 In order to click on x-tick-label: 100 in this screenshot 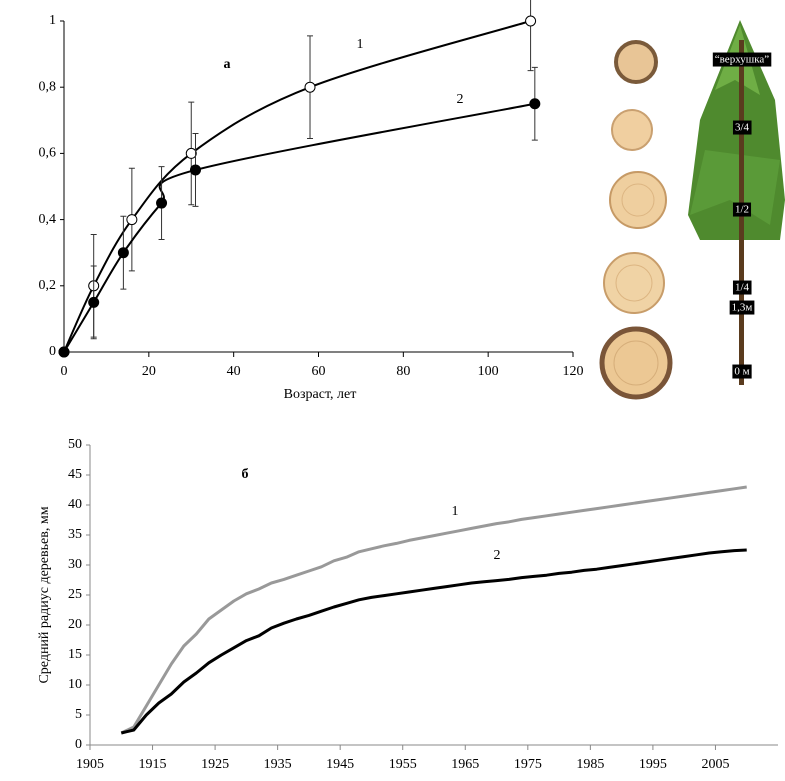, I will do `click(488, 371)`.